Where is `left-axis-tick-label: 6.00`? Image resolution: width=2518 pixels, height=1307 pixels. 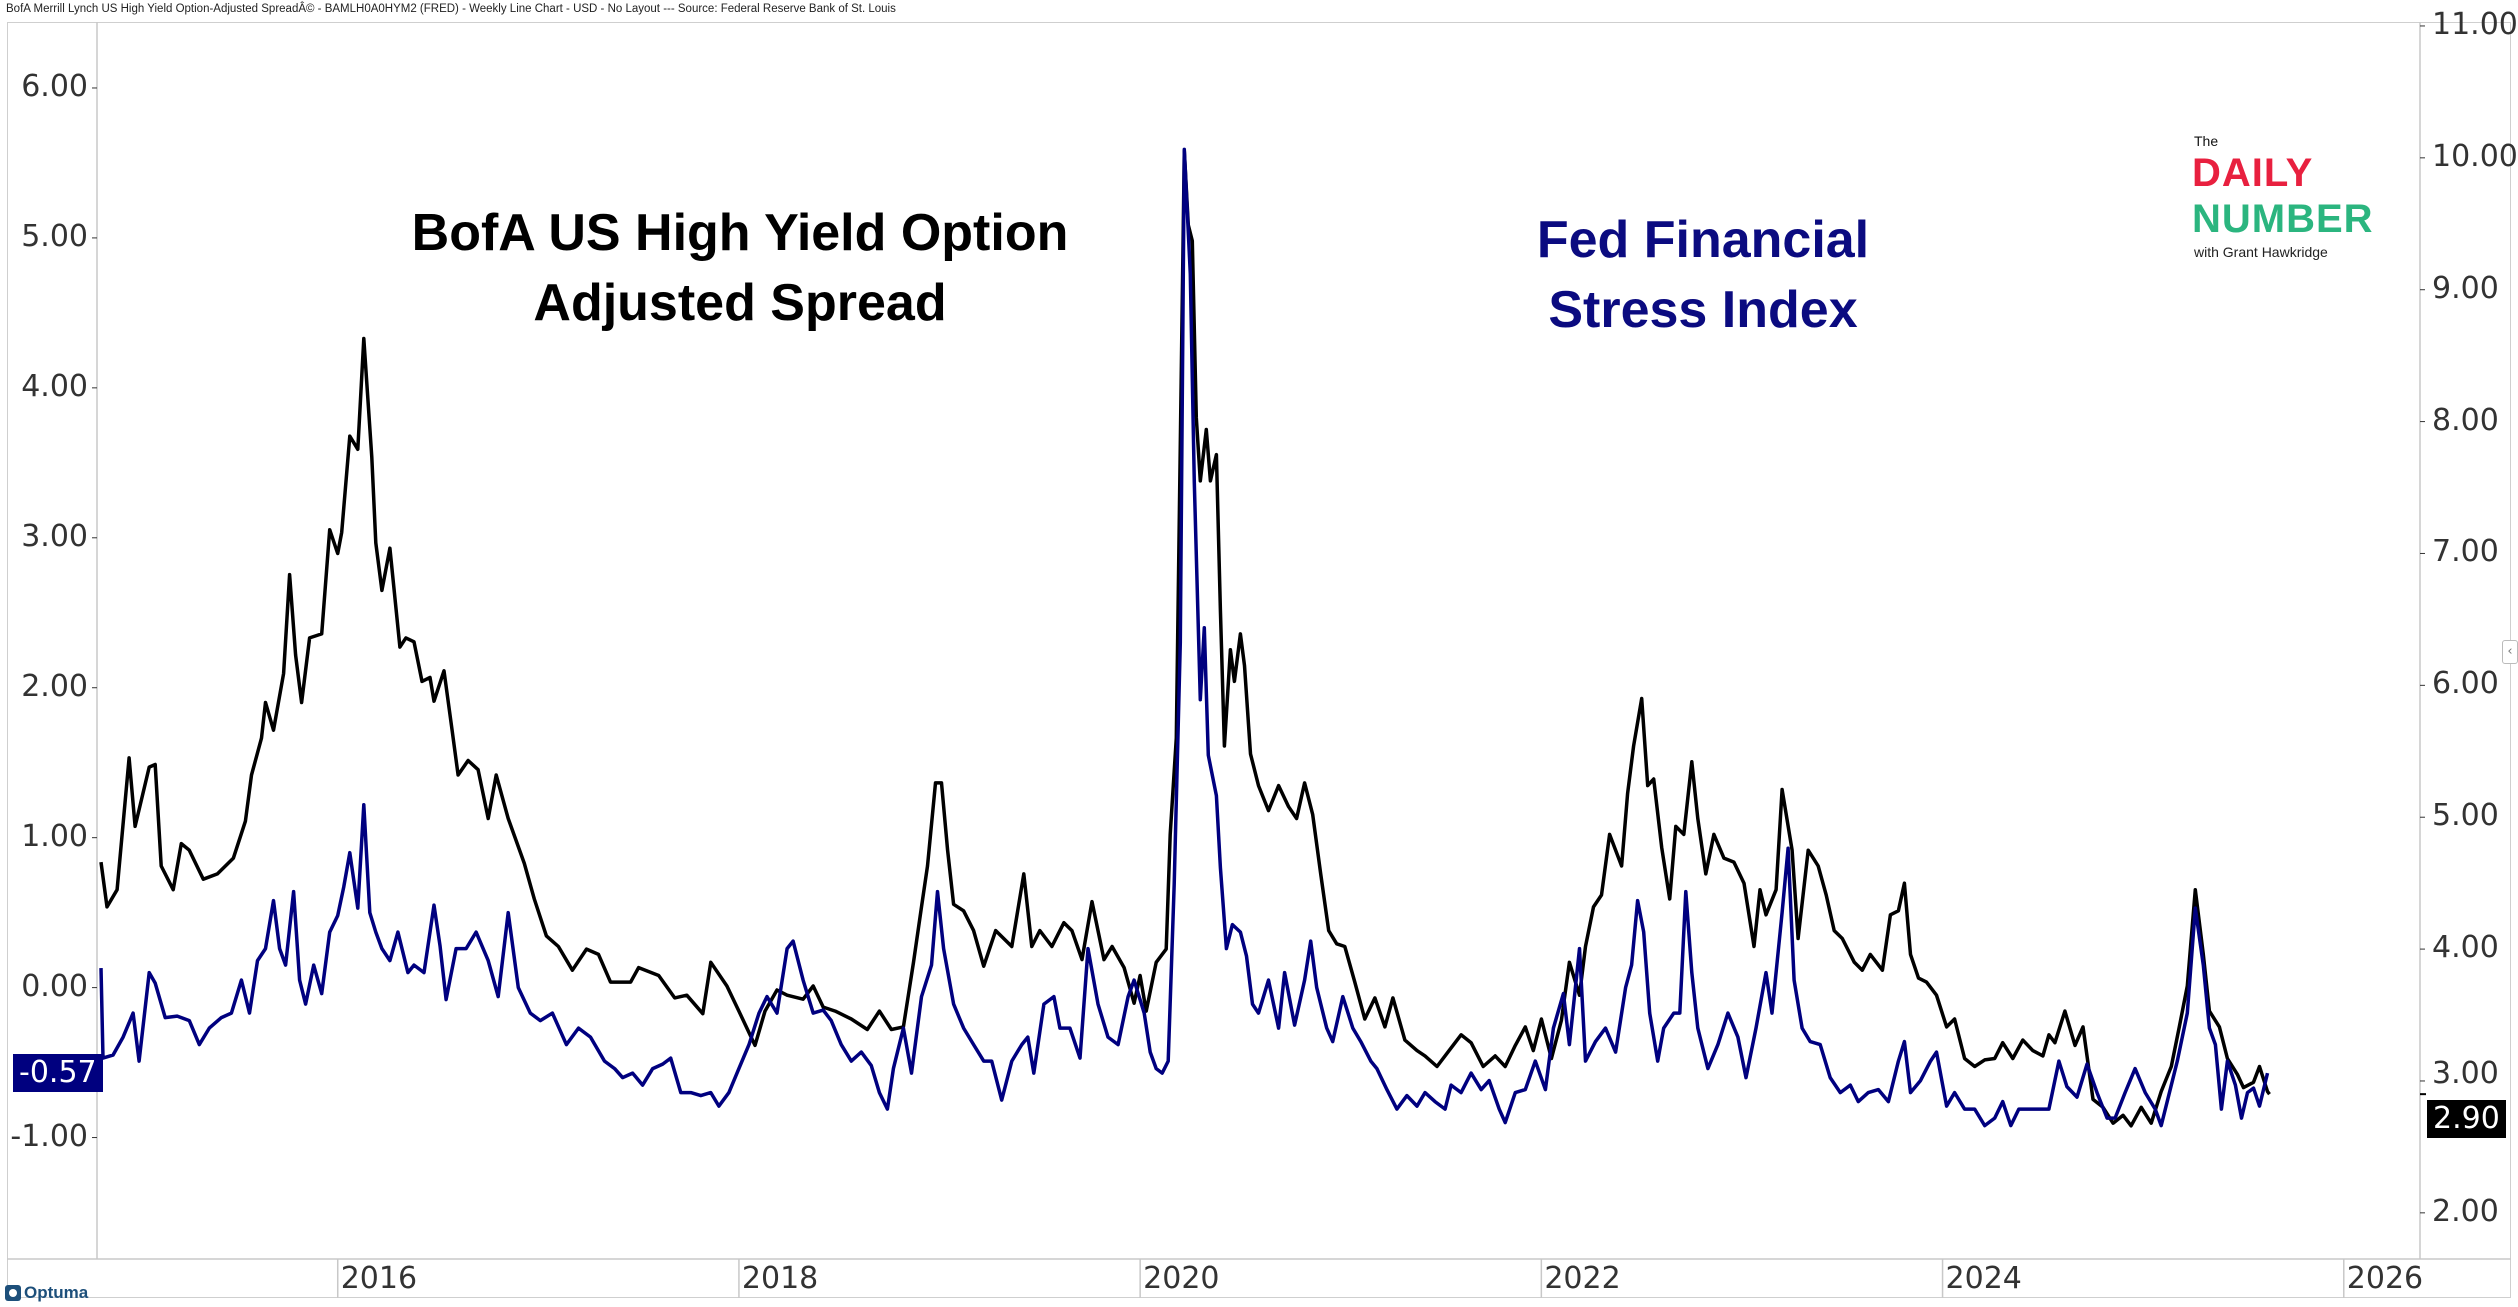
left-axis-tick-label: 6.00 is located at coordinates (54, 86).